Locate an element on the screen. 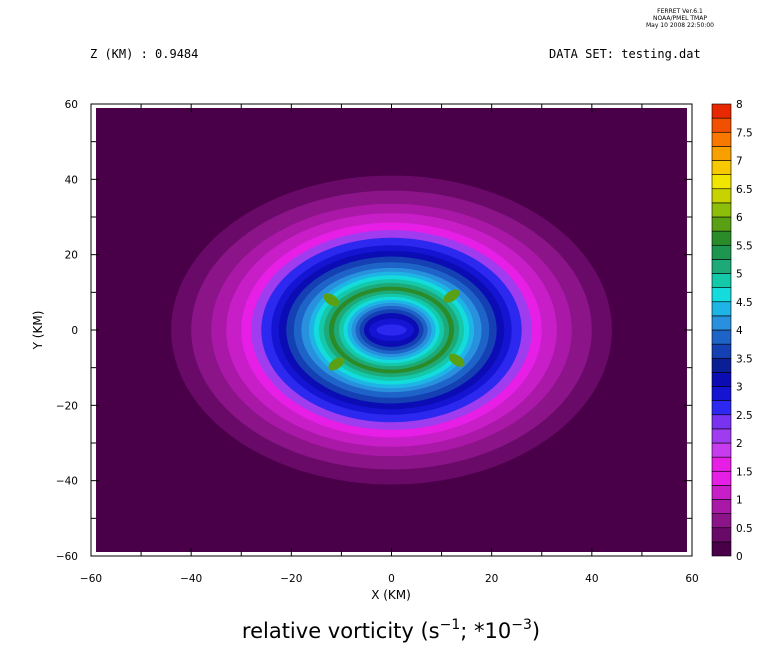  y-tick-label: 40 is located at coordinates (71, 180).